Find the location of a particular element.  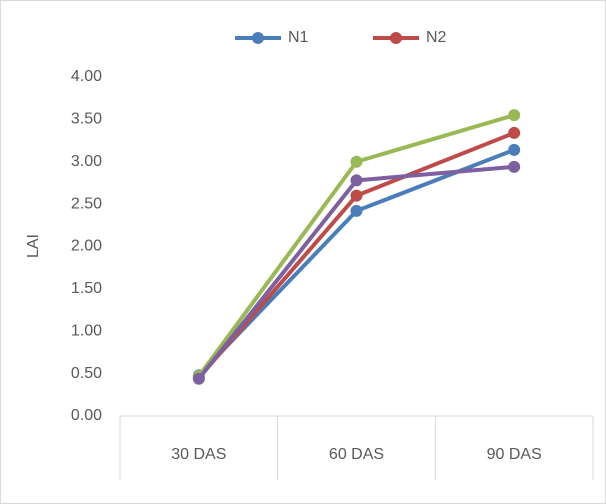

legend-label: N2 is located at coordinates (436, 37).